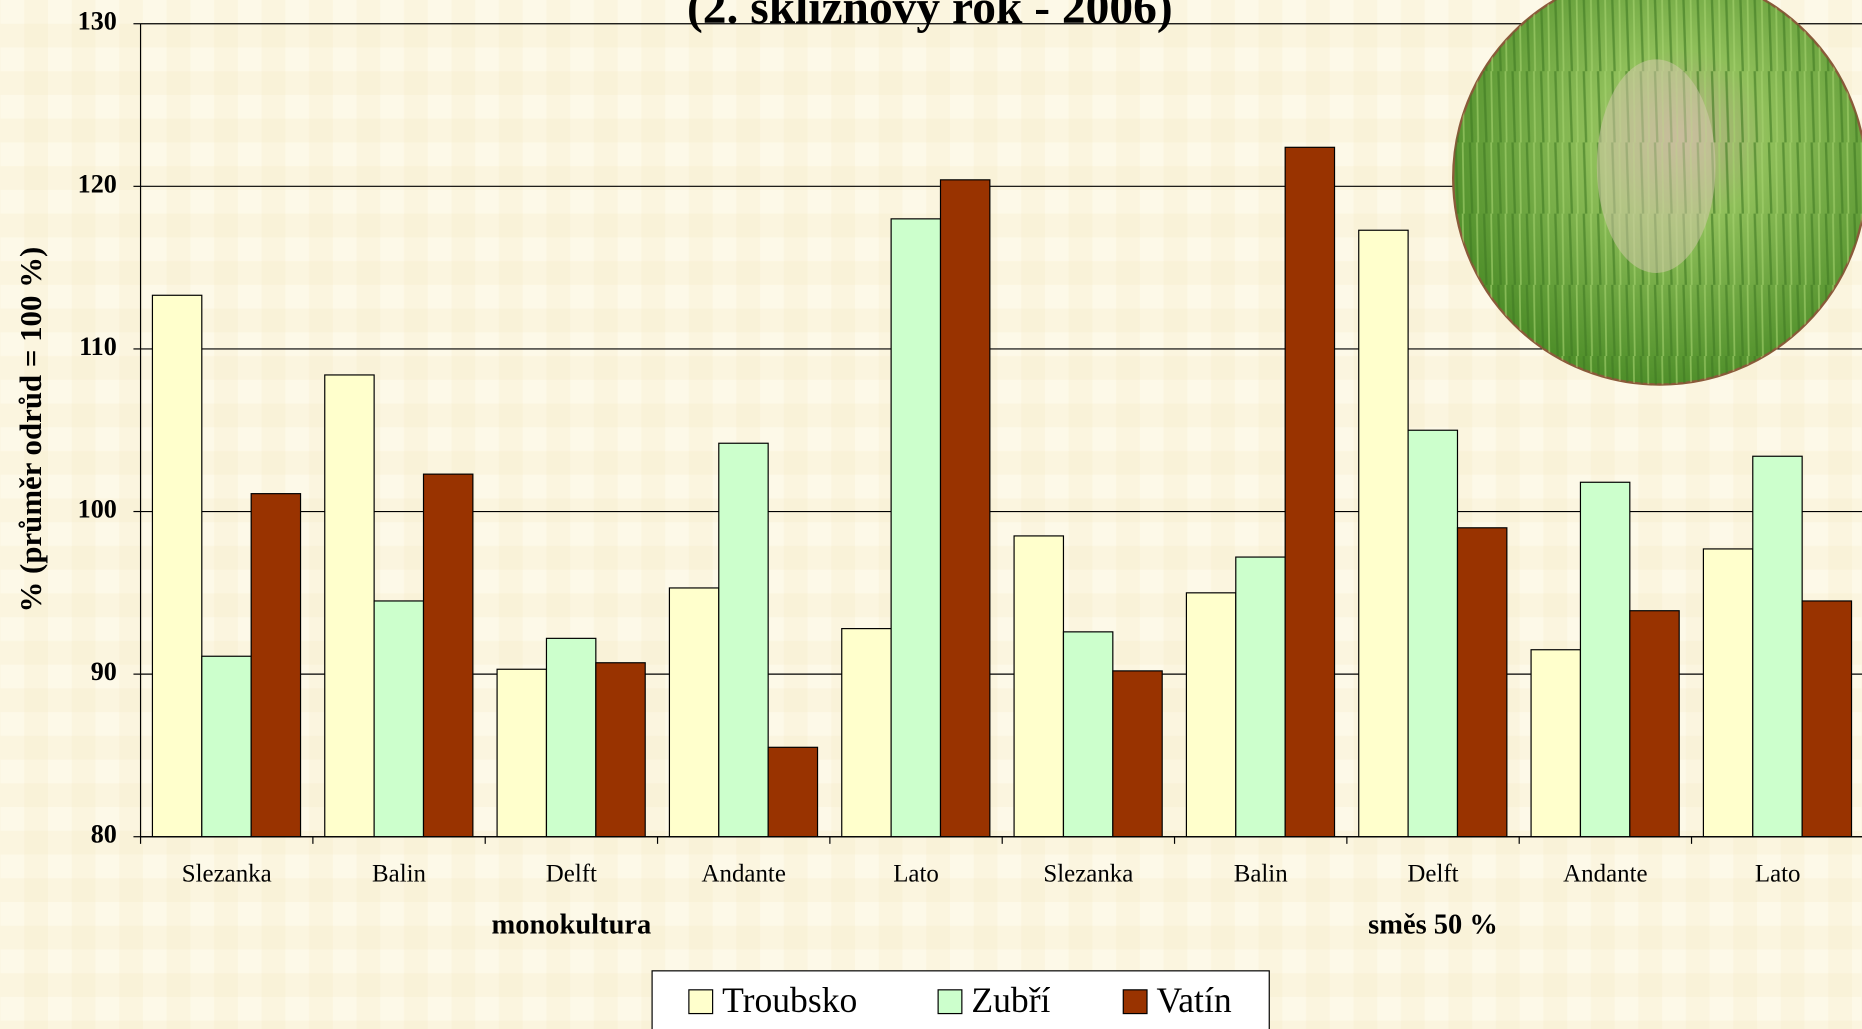 This screenshot has height=1029, width=1862. What do you see at coordinates (97, 21) in the screenshot?
I see `y-tick-label: 130` at bounding box center [97, 21].